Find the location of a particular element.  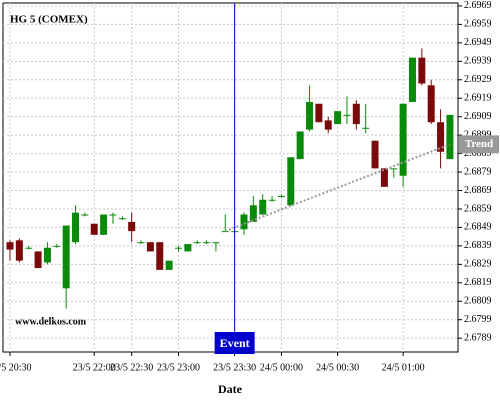

event-label: Event is located at coordinates (235, 343).